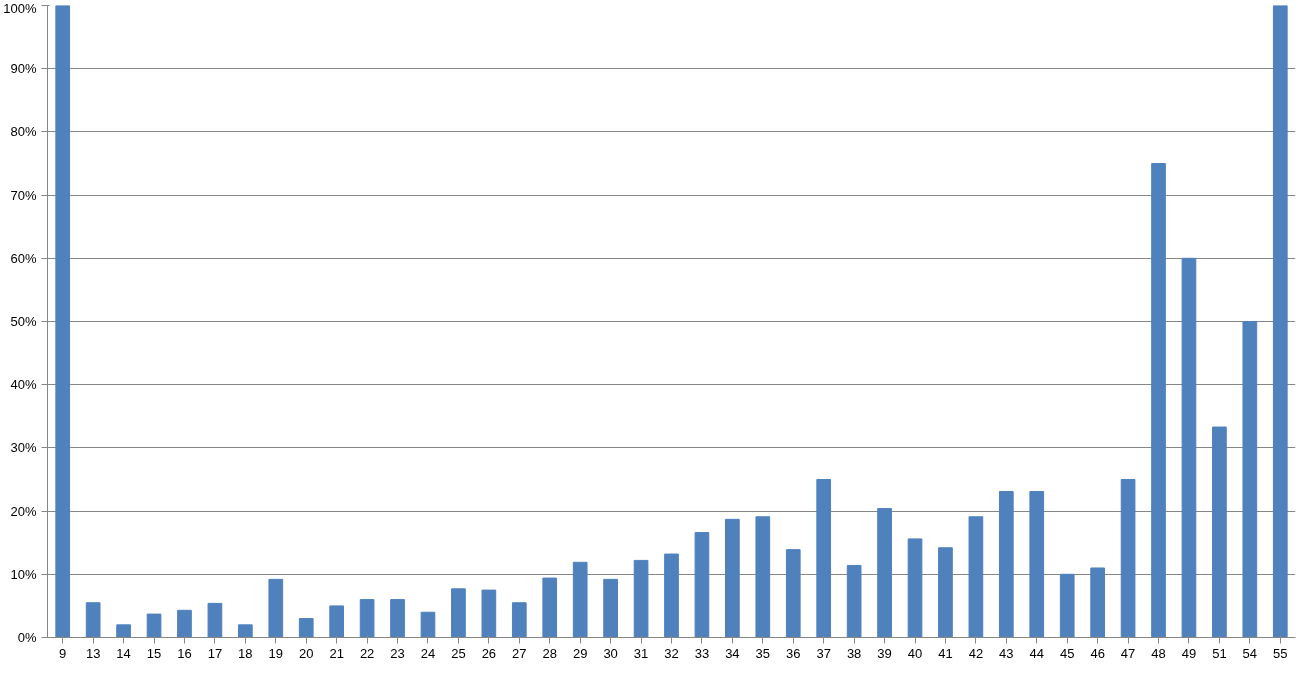  What do you see at coordinates (1037, 653) in the screenshot?
I see `x-tick-label: 44` at bounding box center [1037, 653].